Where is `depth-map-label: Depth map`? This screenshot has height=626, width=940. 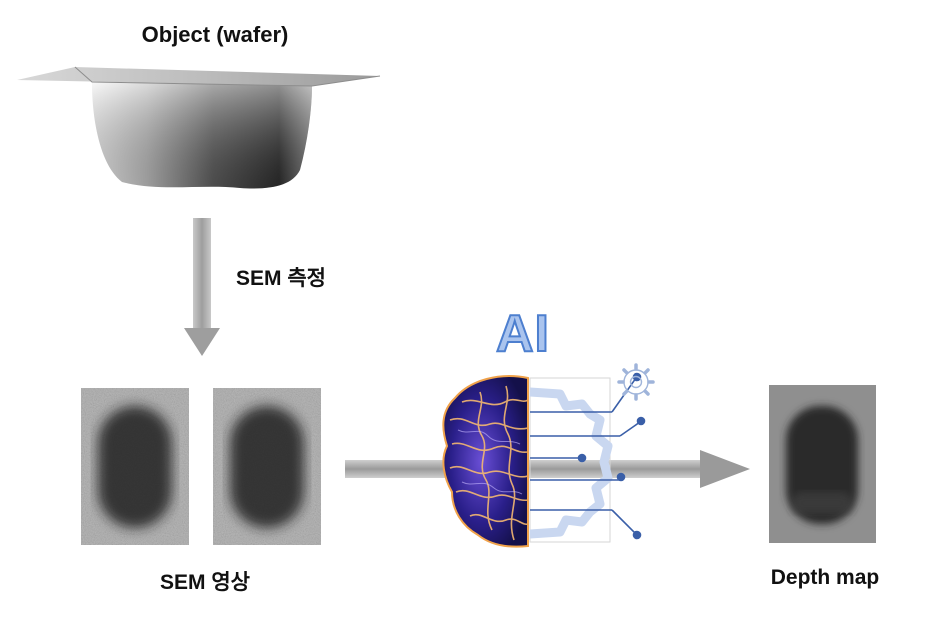
depth-map-label: Depth map is located at coordinates (825, 577).